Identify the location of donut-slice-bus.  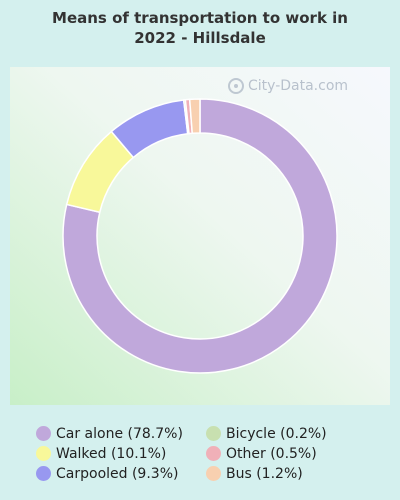
(194, 116).